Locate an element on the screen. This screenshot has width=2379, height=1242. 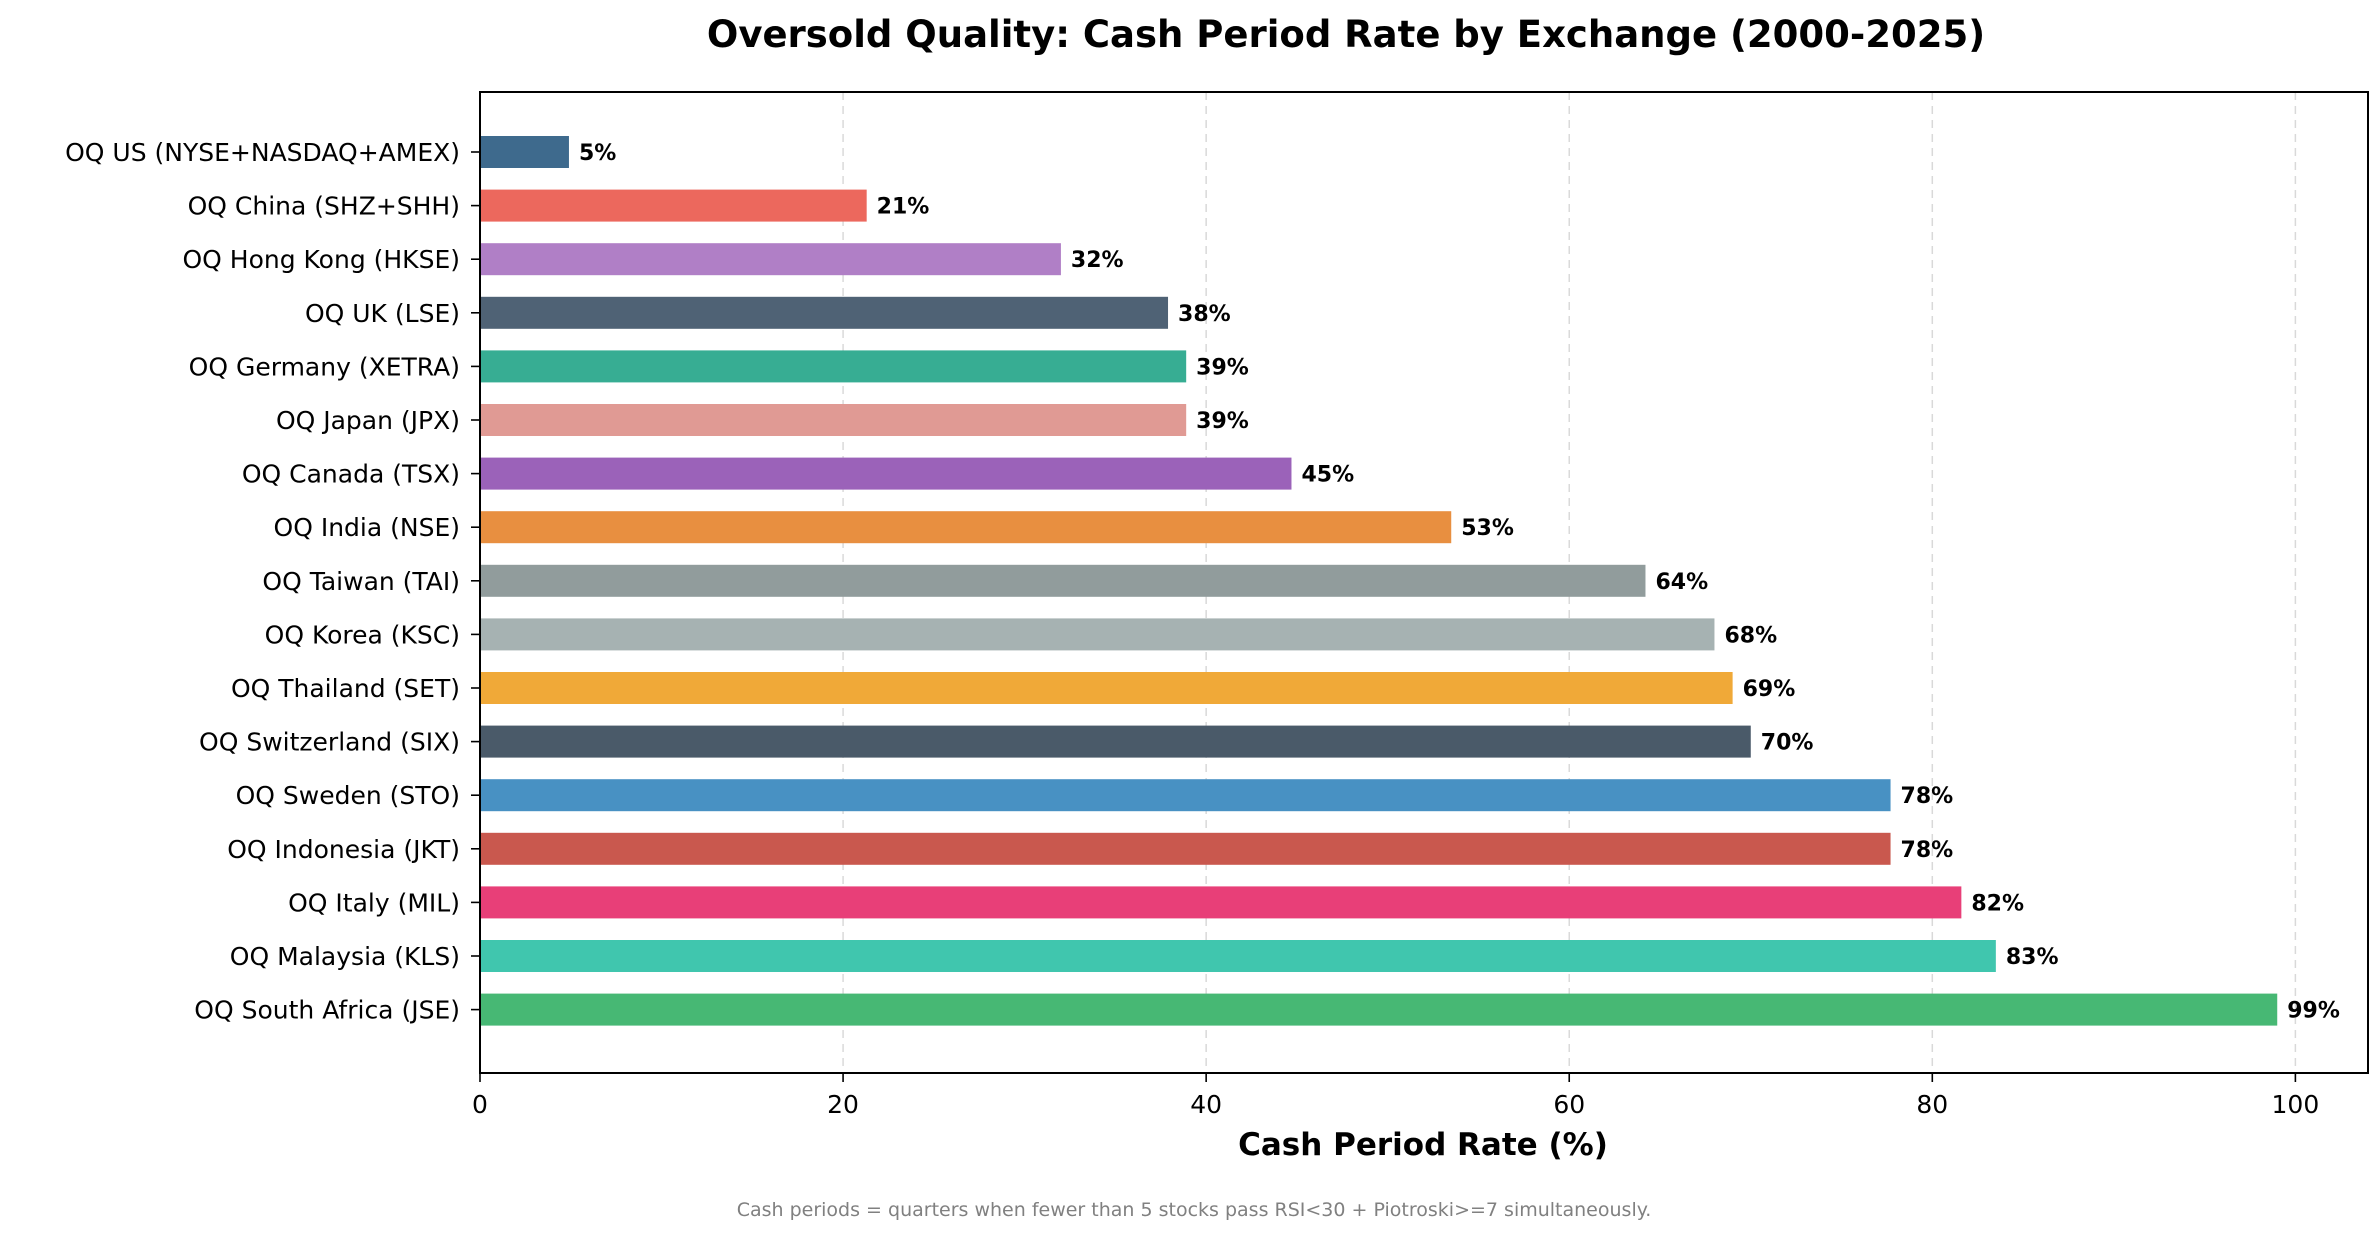
y-tick-label: OQ US (NYSE+NASDAQ+AMEX) is located at coordinates (262, 152).